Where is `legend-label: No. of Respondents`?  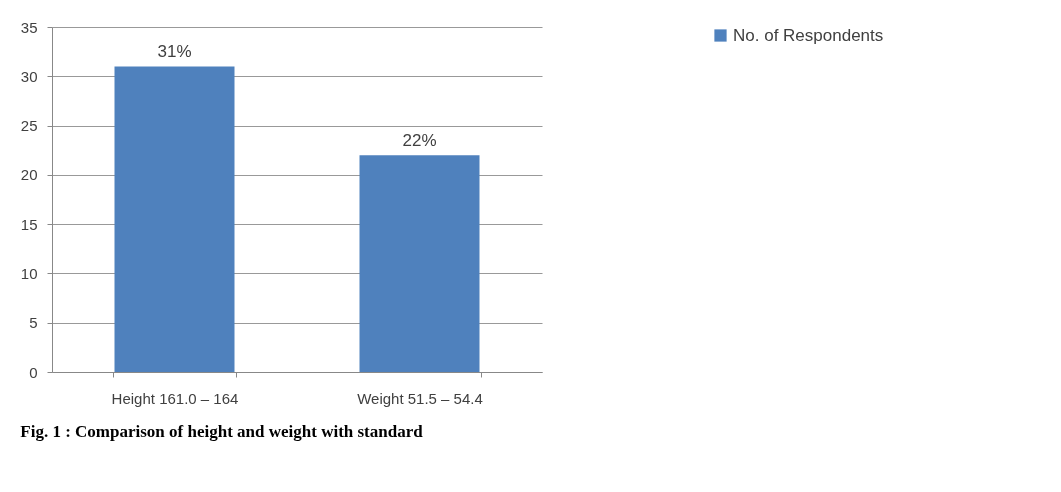 legend-label: No. of Respondents is located at coordinates (808, 35).